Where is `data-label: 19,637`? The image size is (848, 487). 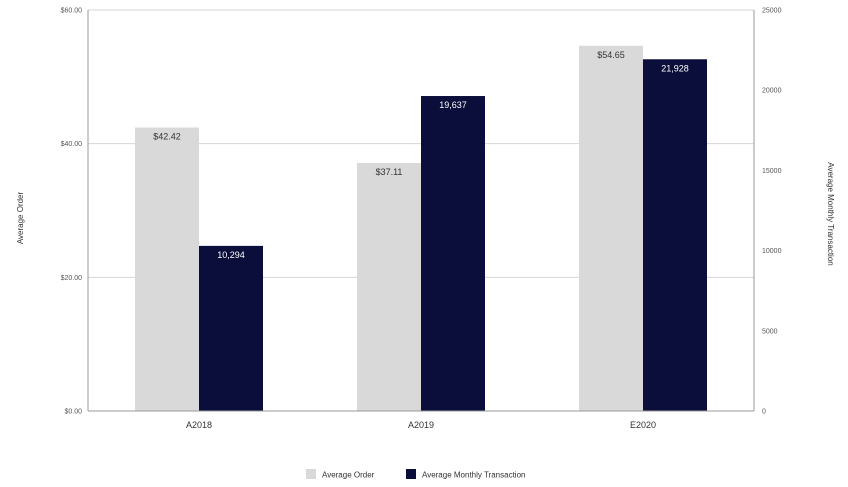 data-label: 19,637 is located at coordinates (453, 105).